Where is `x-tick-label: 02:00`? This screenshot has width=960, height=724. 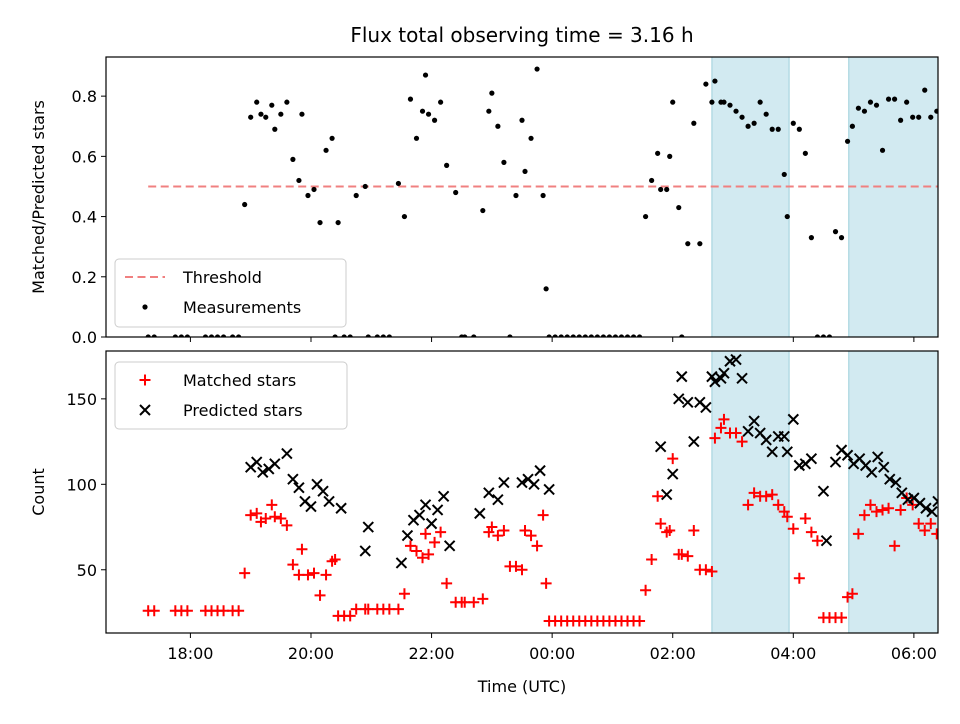 x-tick-label: 02:00 is located at coordinates (673, 653).